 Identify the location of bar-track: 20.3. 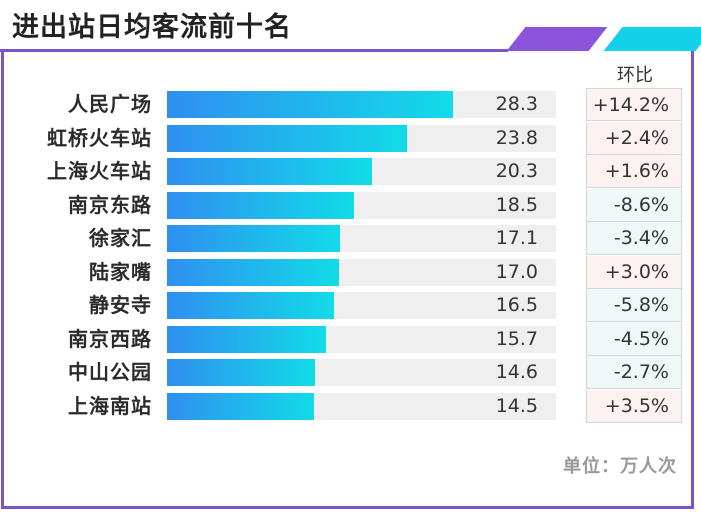
(361, 171).